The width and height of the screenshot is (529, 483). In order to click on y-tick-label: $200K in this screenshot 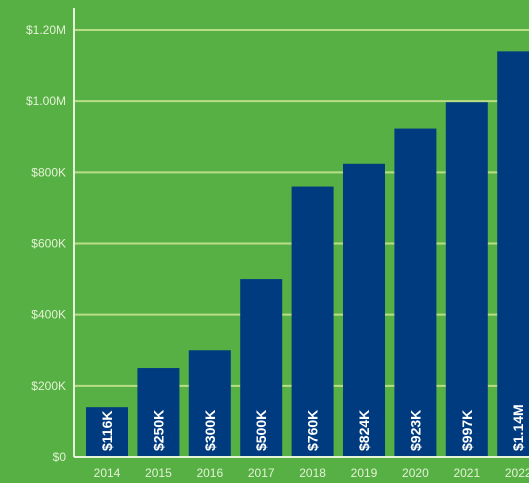, I will do `click(48, 386)`.